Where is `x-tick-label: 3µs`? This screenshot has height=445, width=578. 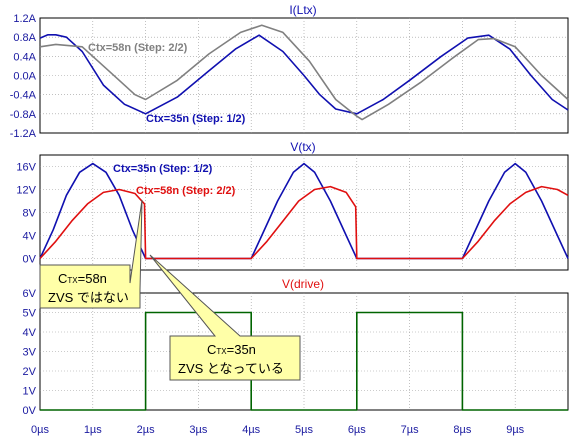
x-tick-label: 3µs is located at coordinates (198, 430).